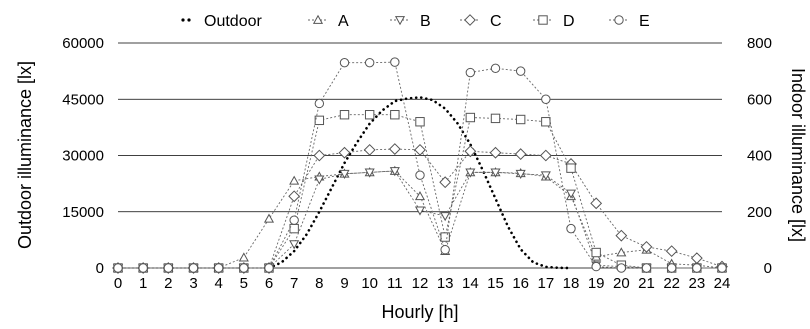 The image size is (810, 329). I want to click on legend-item-outdoor: Outdoor, so click(221, 21).